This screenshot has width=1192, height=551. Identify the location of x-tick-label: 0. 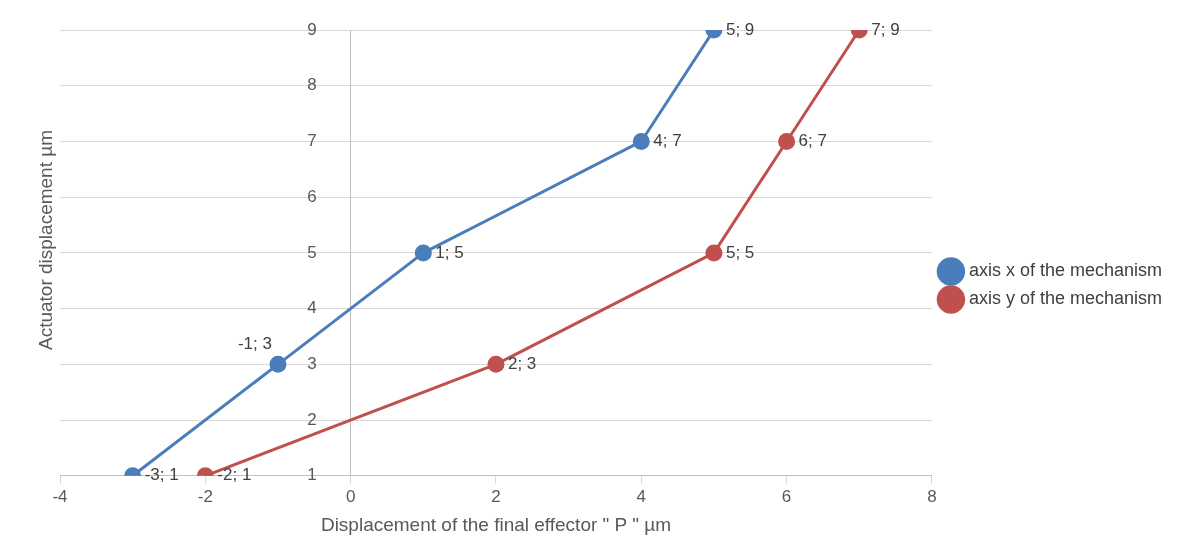
(350, 496).